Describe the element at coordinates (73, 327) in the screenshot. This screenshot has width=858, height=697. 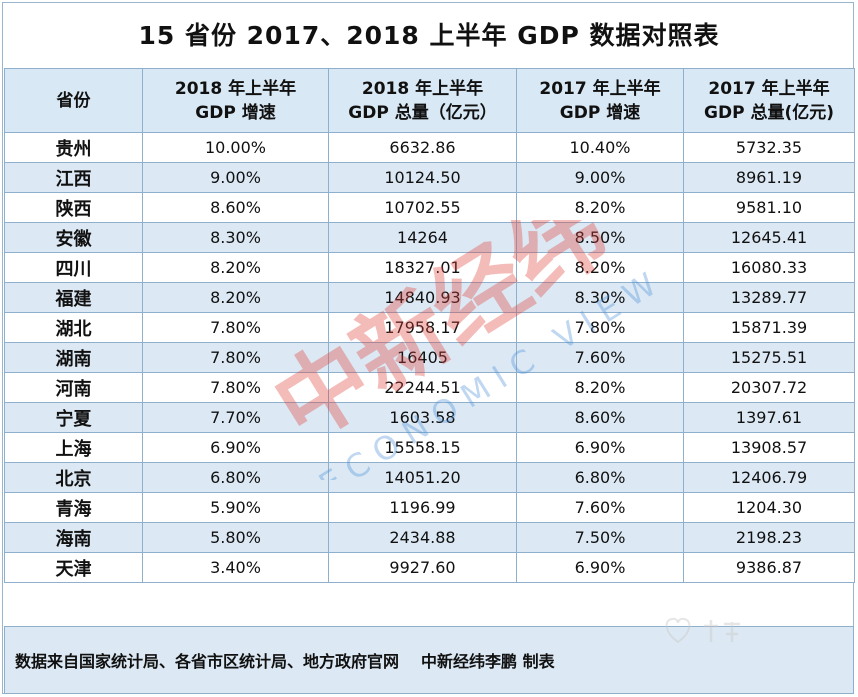
I see `cell-province: 湖北` at that location.